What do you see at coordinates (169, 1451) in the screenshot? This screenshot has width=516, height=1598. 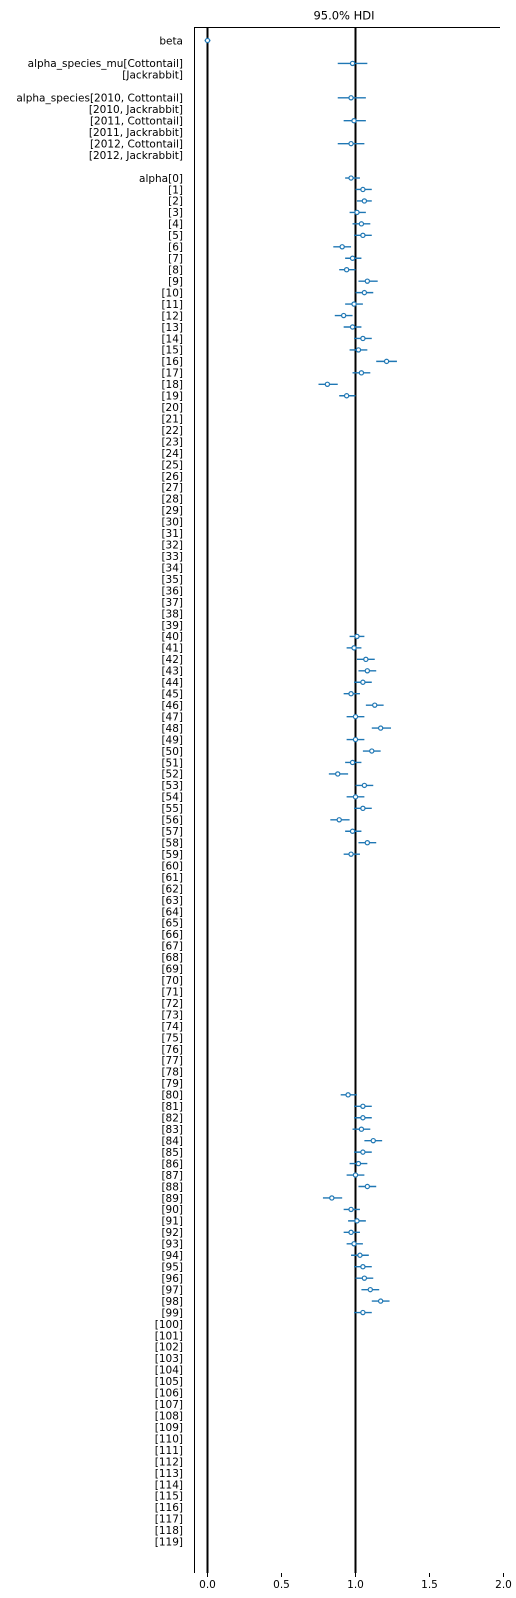 I see `y-tick-label: [111]` at bounding box center [169, 1451].